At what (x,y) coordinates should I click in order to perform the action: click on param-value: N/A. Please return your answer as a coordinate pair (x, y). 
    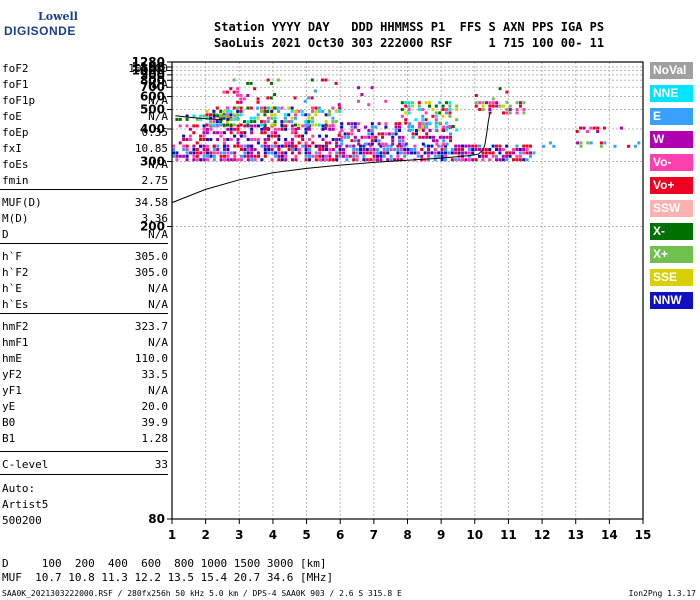
    Looking at the image, I should click on (158, 164).